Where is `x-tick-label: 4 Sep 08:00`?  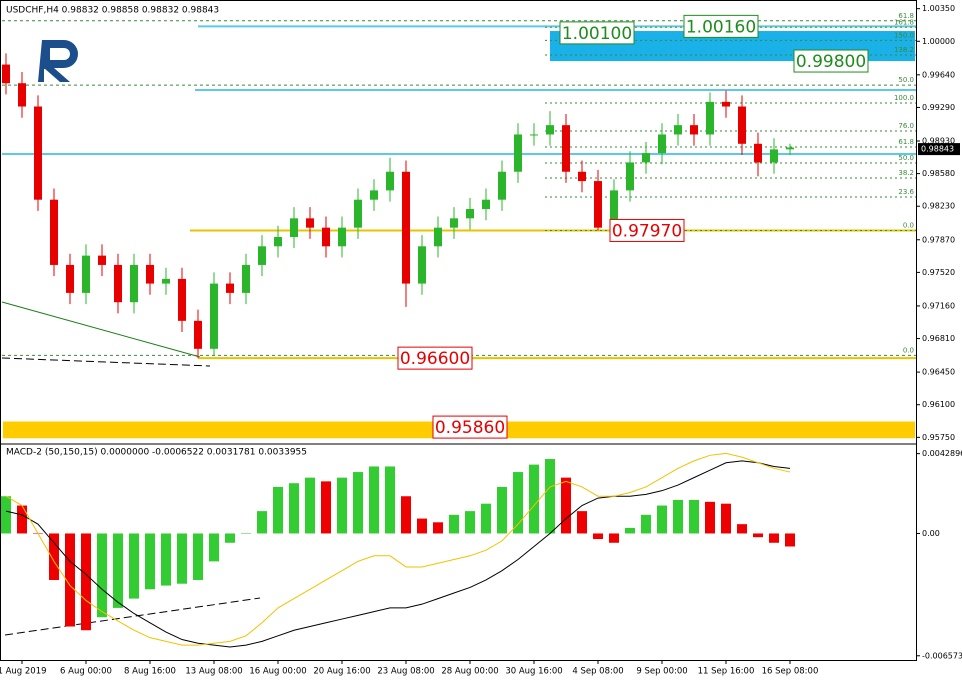 x-tick-label: 4 Sep 08:00 is located at coordinates (597, 672).